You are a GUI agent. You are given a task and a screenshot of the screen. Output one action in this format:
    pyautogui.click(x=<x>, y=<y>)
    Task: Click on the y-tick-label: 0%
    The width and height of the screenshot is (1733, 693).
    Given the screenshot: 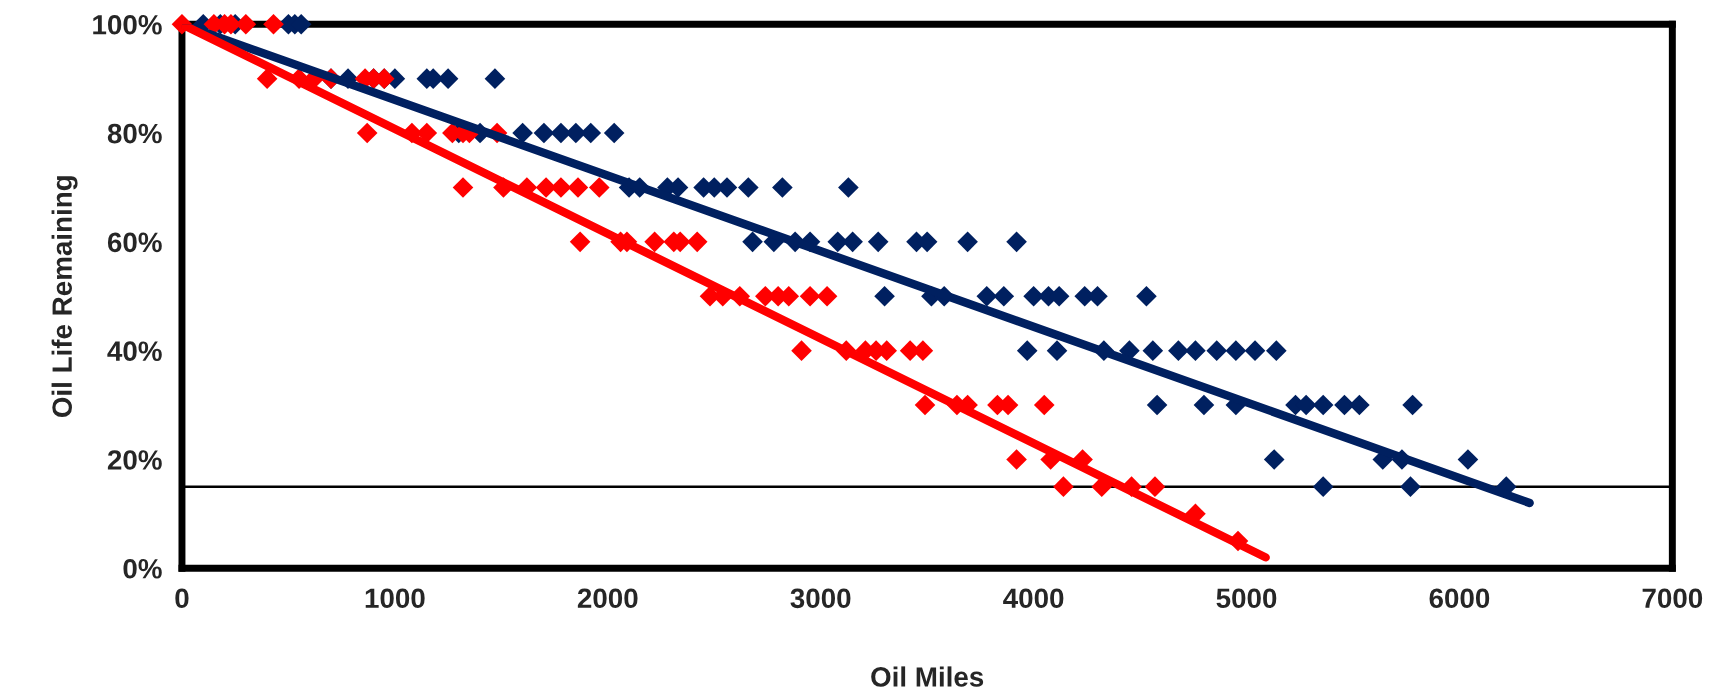 What is the action you would take?
    pyautogui.click(x=142, y=568)
    